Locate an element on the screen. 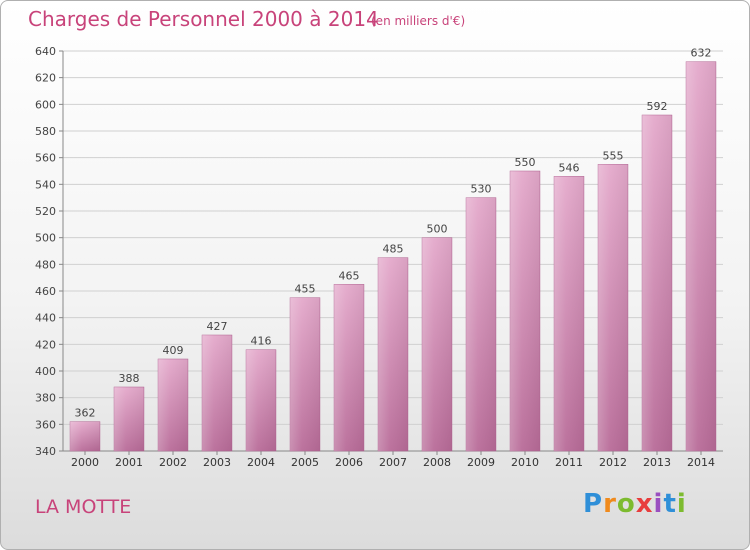  y-tick-label: 460 is located at coordinates (45, 291).